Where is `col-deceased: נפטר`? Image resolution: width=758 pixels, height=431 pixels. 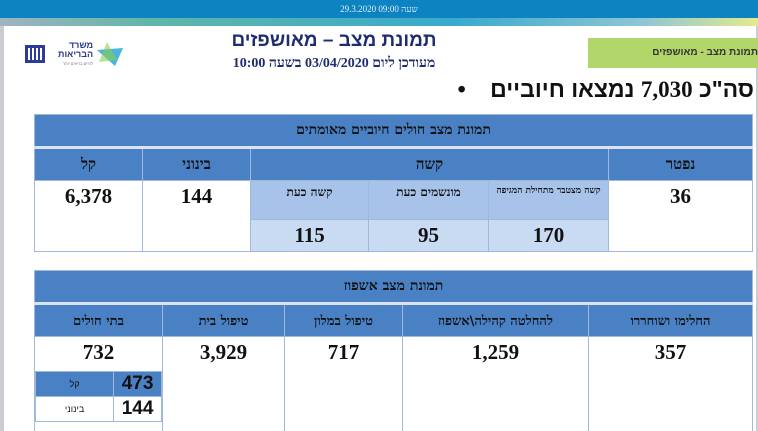 col-deceased: נפטר is located at coordinates (681, 164).